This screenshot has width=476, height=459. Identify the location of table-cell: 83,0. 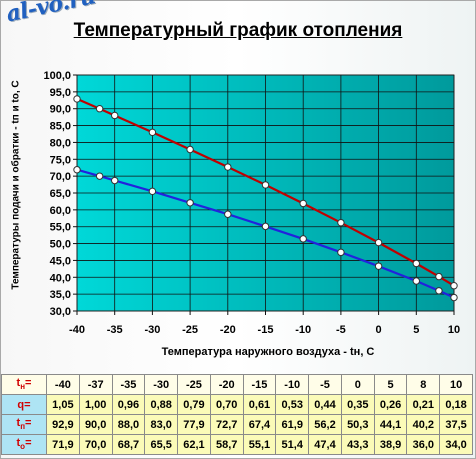
(161, 424).